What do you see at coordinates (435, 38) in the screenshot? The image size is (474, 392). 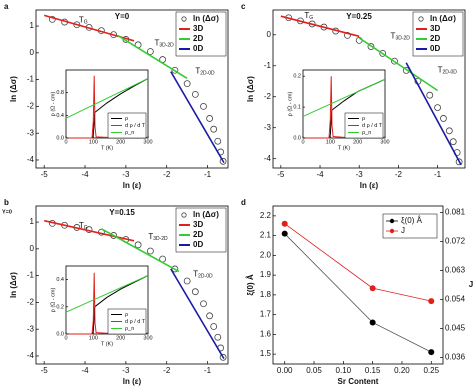 I see `legend-label: 2D` at bounding box center [435, 38].